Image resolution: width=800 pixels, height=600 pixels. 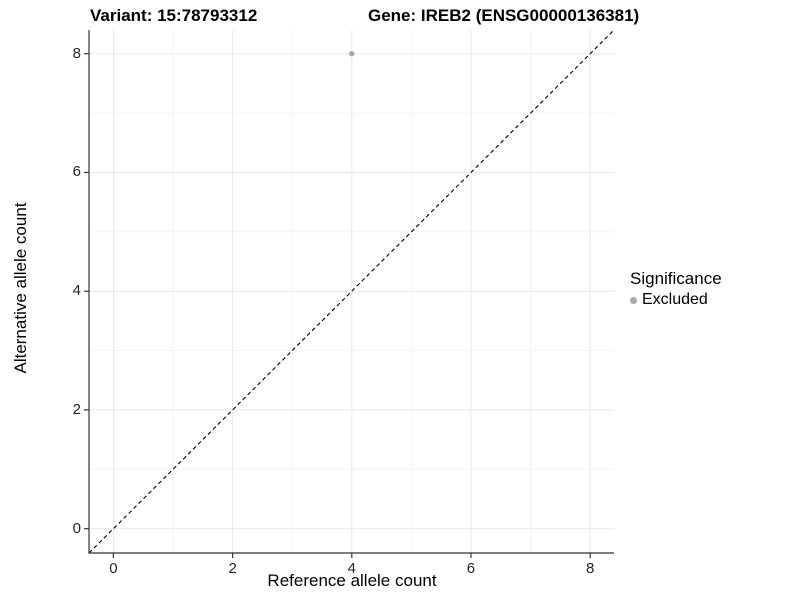 What do you see at coordinates (113, 568) in the screenshot?
I see `x-tick-label: 0` at bounding box center [113, 568].